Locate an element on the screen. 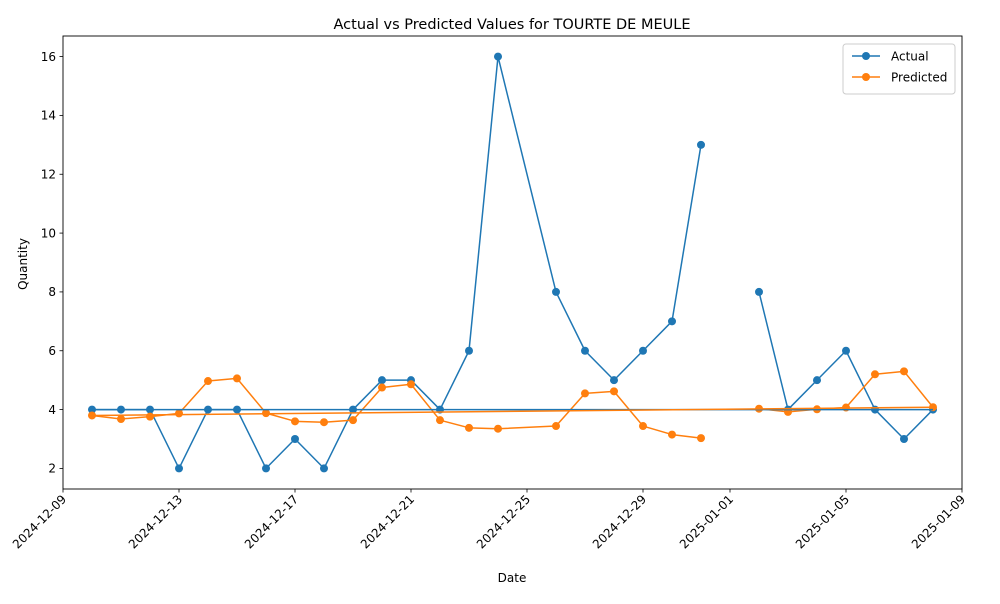 Image resolution: width=1000 pixels, height=604 pixels. legend-entry-actual: Actual is located at coordinates (890, 56).